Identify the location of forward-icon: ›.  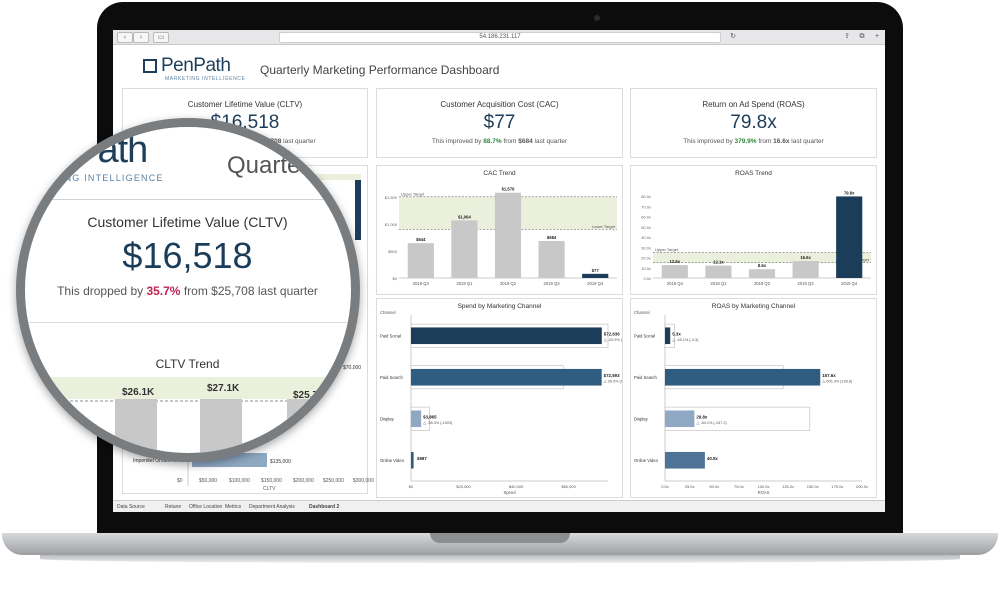
(141, 37).